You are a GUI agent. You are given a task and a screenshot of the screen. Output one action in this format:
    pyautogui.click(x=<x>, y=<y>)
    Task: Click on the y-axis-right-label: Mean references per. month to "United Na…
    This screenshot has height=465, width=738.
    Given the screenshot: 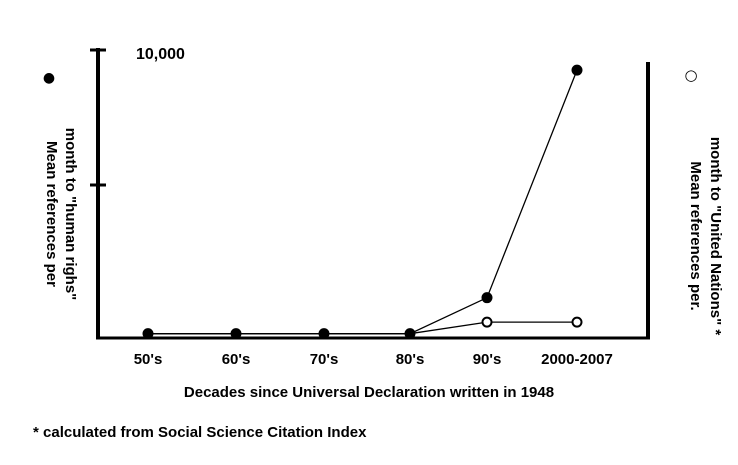 What is the action you would take?
    pyautogui.click(x=705, y=236)
    